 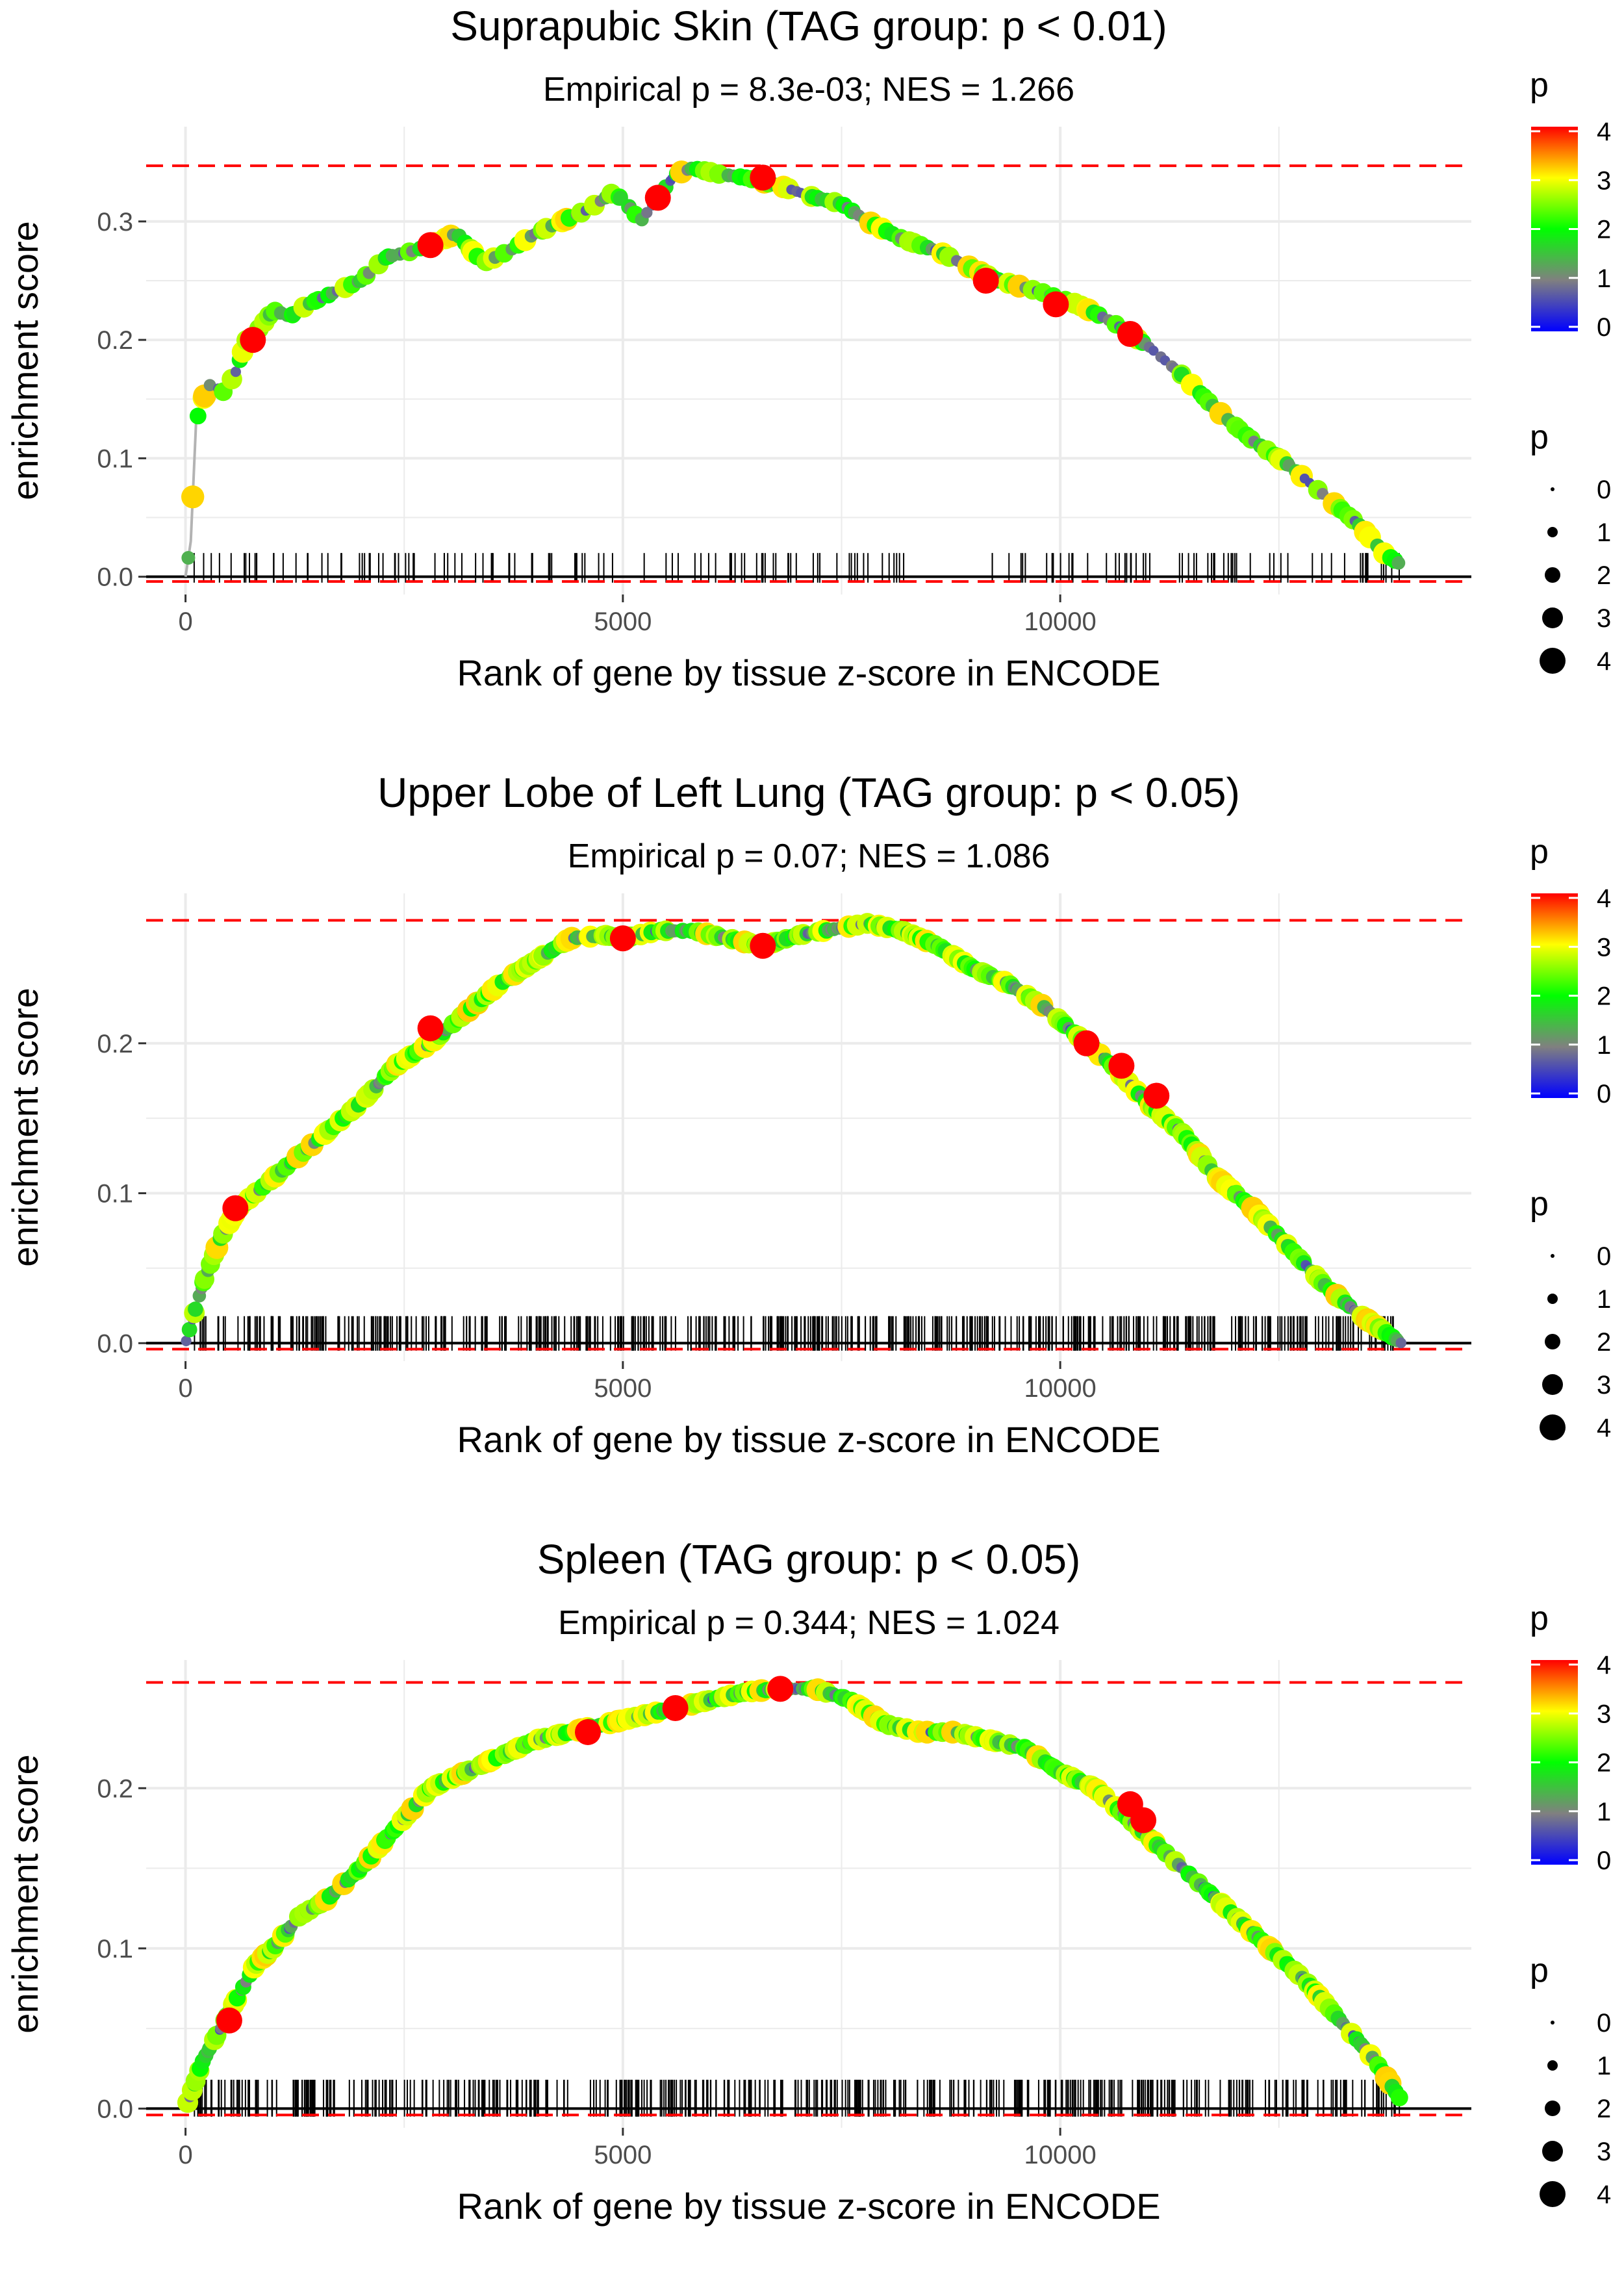 What do you see at coordinates (794, 1333) in the screenshot?
I see `gene-hit-ticks` at bounding box center [794, 1333].